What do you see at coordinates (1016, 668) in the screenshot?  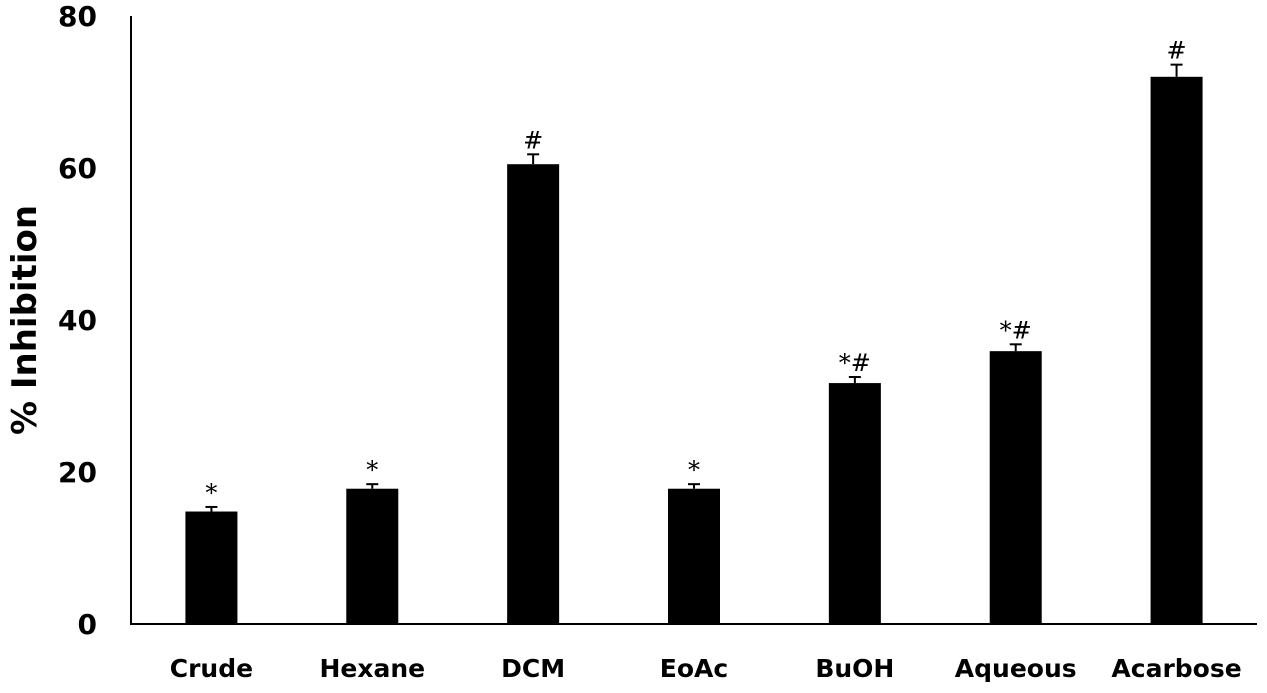 I see `category-label: Aqueous` at bounding box center [1016, 668].